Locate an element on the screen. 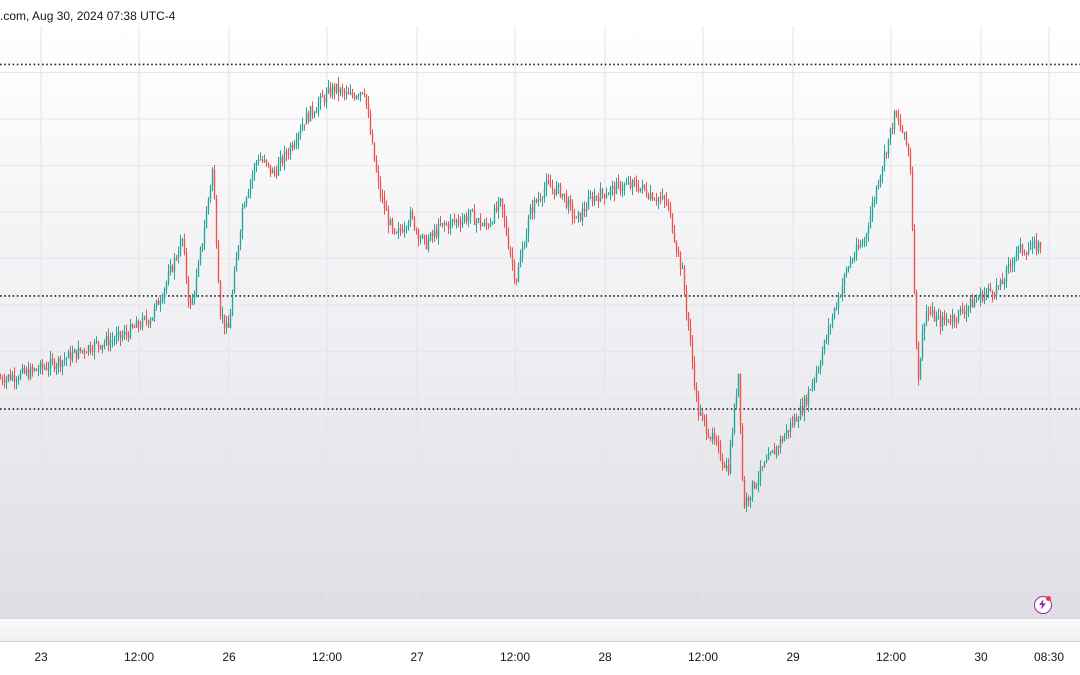 The image size is (1080, 675). lightning-icon is located at coordinates (1043, 605).